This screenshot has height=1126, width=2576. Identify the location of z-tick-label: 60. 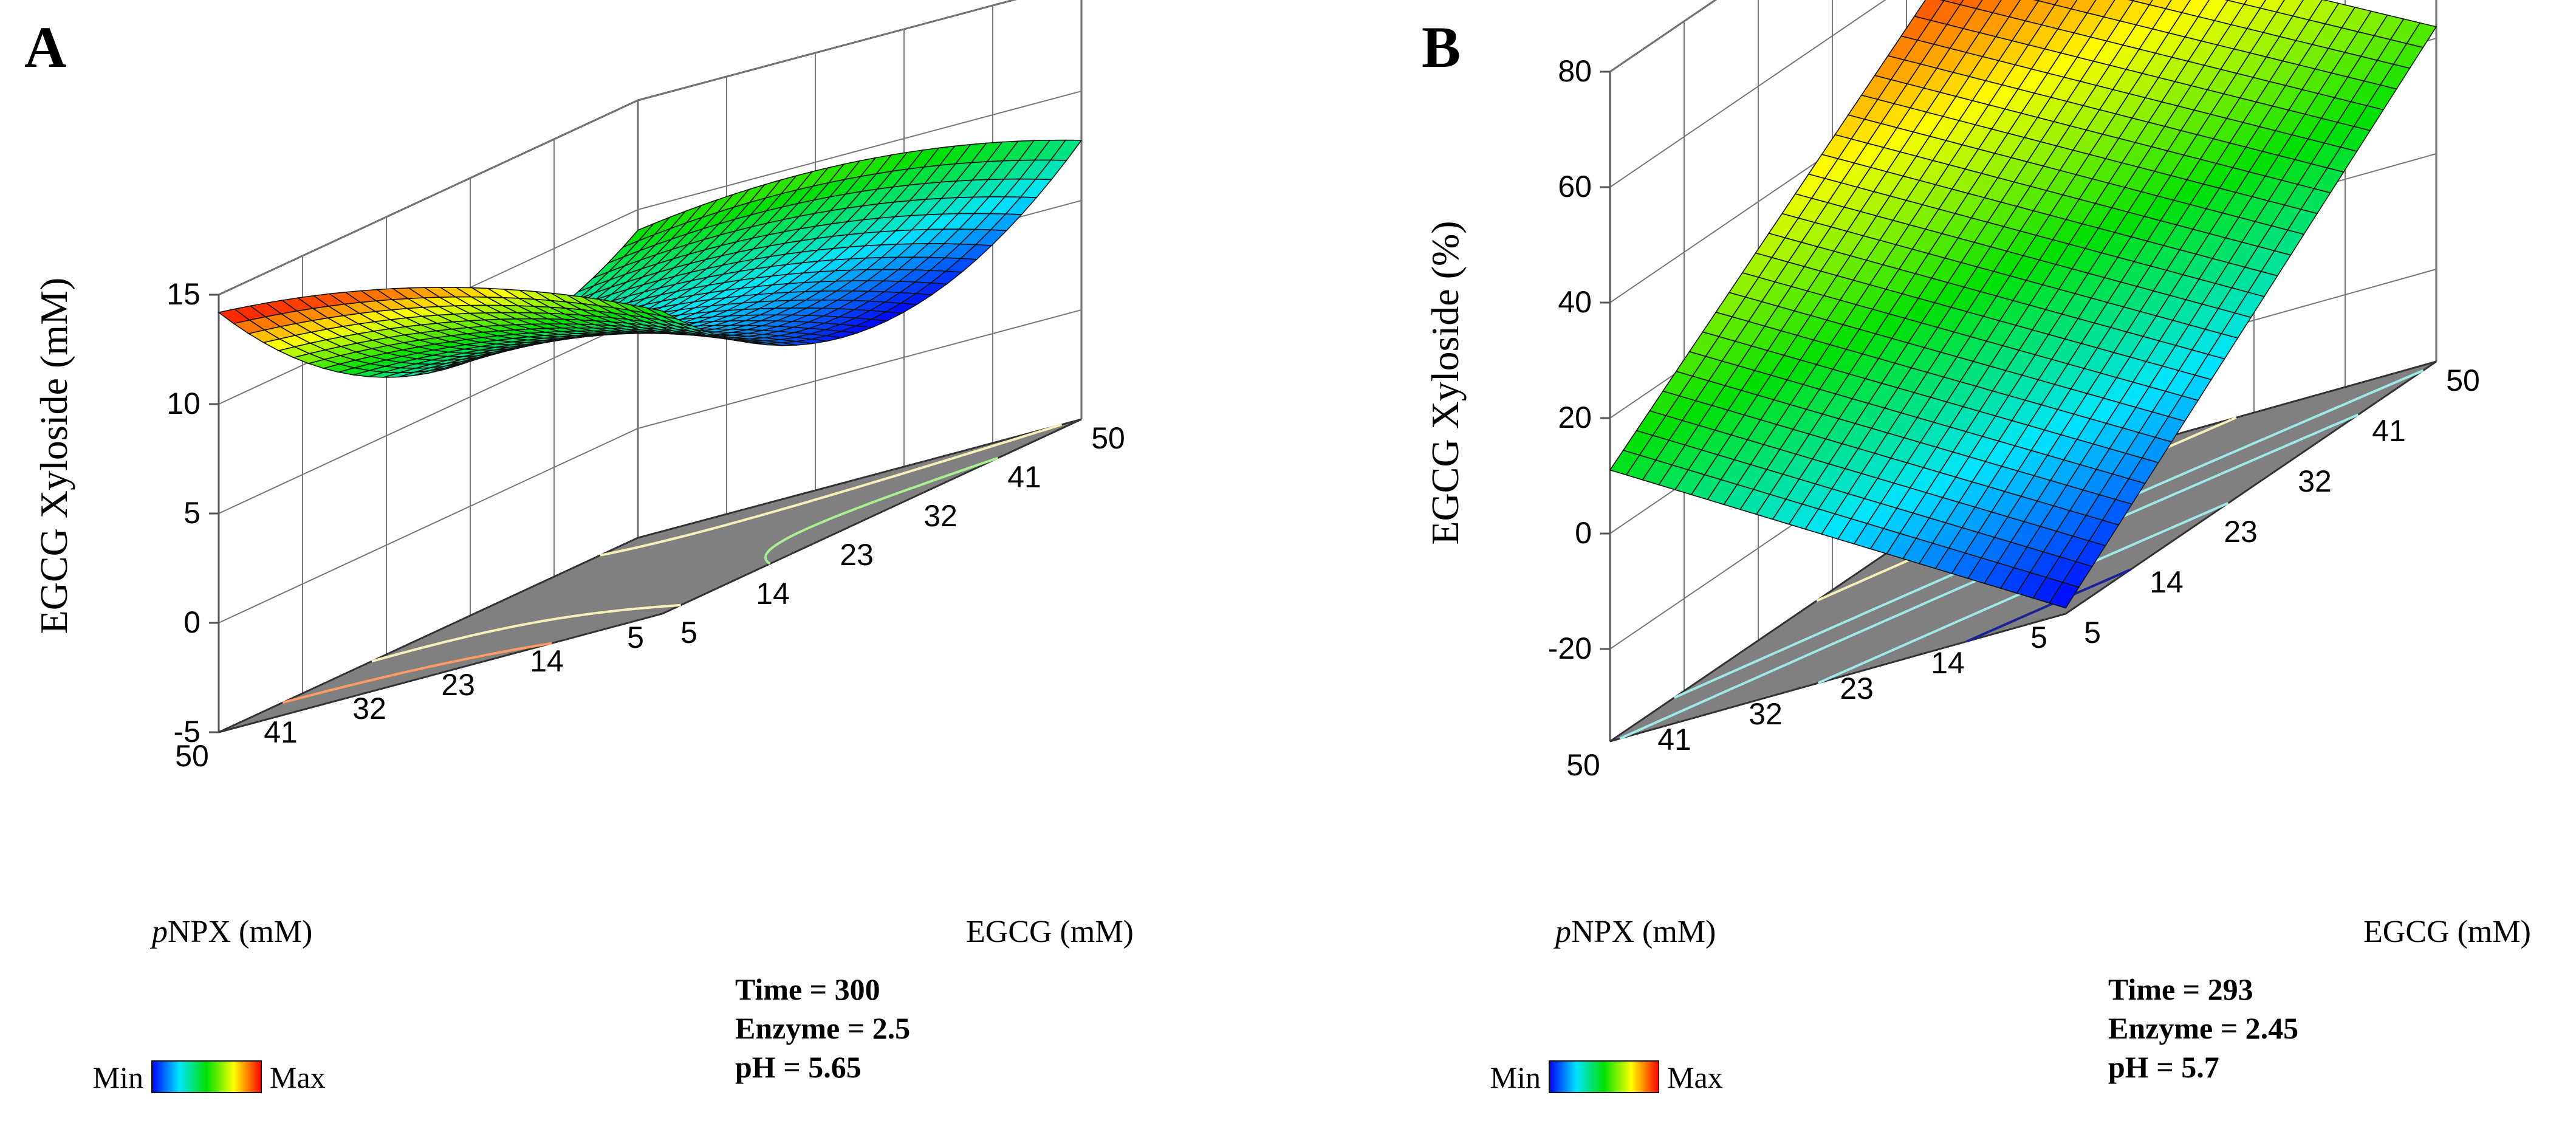
(1575, 187).